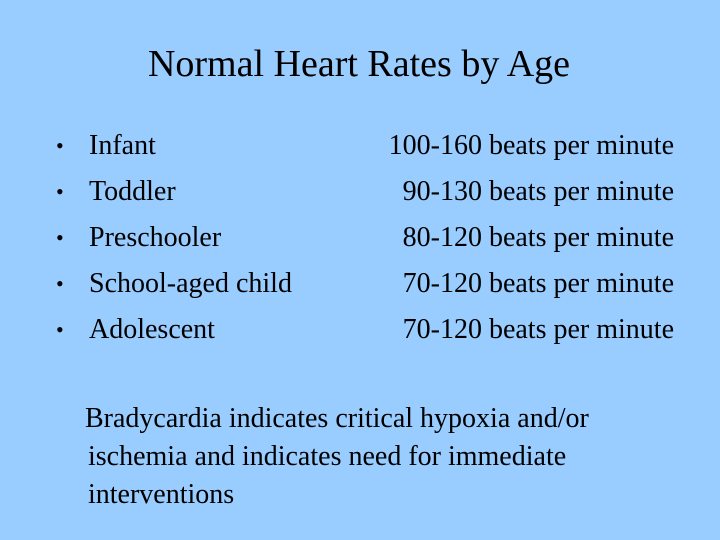 This screenshot has width=720, height=540. What do you see at coordinates (360, 149) in the screenshot?
I see `list-item: • Infant 100-160 beats per minute` at bounding box center [360, 149].